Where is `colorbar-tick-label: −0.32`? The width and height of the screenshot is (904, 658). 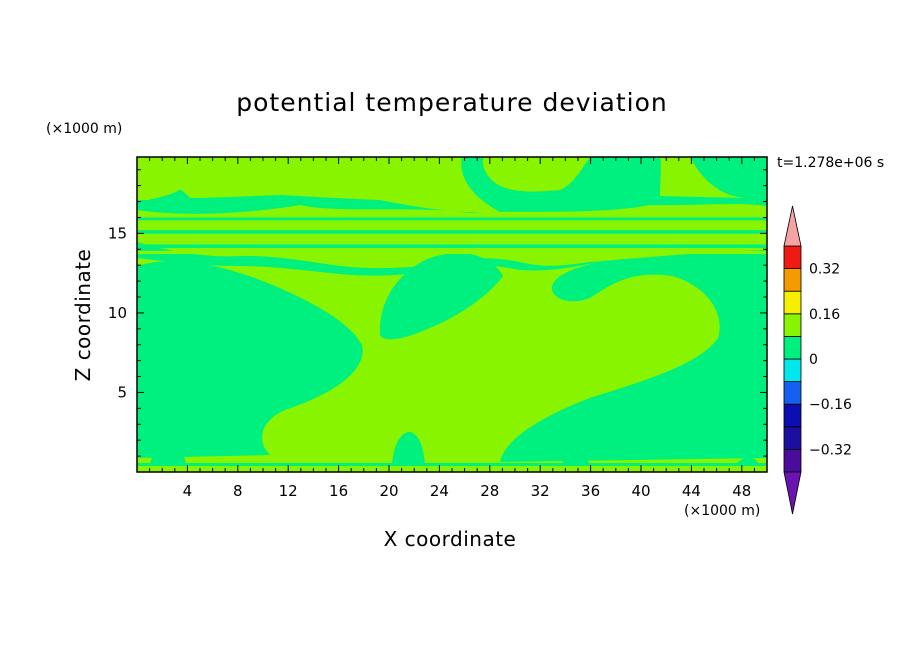 colorbar-tick-label: −0.32 is located at coordinates (830, 450).